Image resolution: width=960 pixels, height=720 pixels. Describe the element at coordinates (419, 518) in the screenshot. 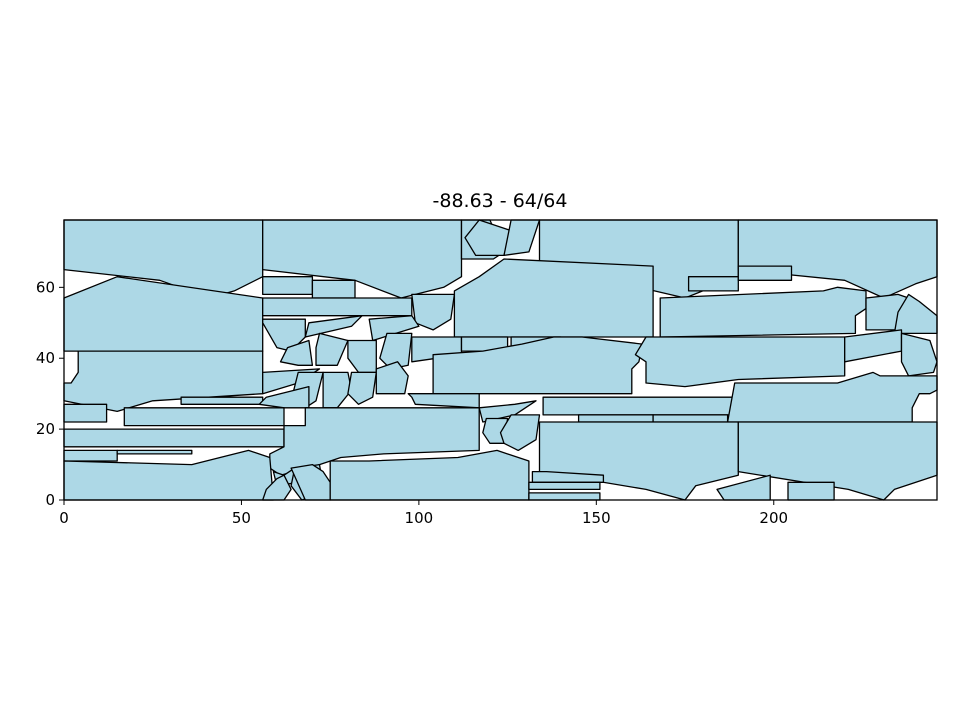

I see `x-tick-label: 100` at that location.